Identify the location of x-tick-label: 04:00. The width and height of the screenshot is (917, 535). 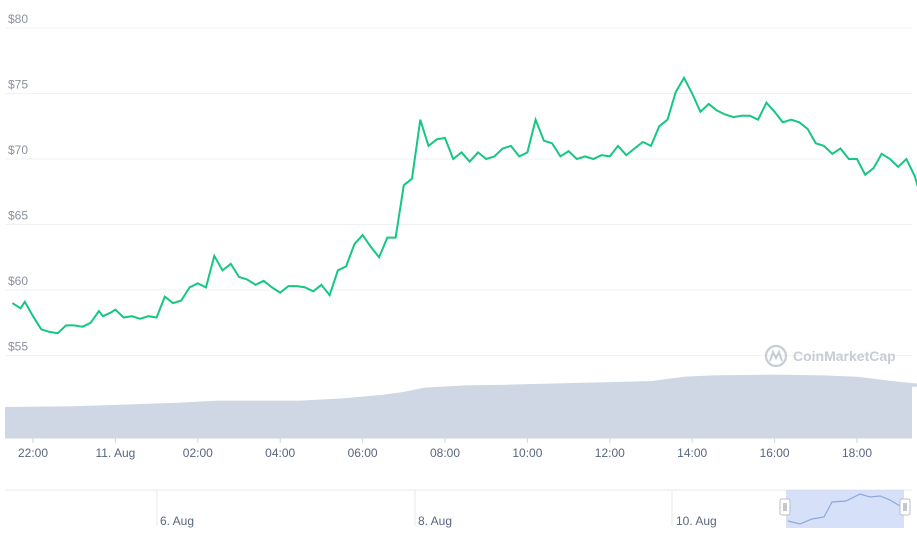
(280, 453).